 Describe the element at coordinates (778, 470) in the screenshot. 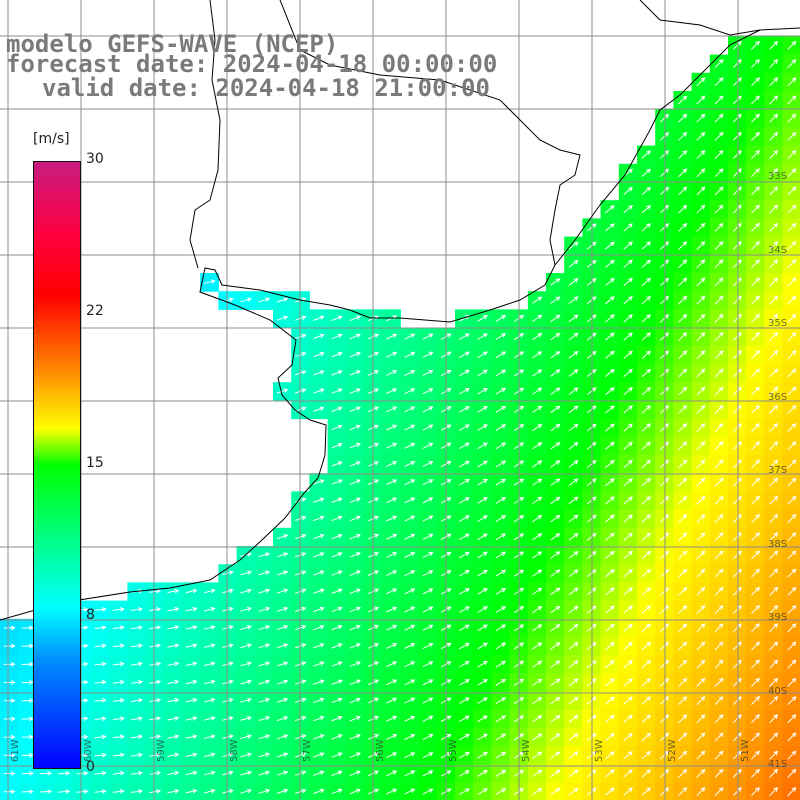

I see `latitude-label: 37S` at that location.